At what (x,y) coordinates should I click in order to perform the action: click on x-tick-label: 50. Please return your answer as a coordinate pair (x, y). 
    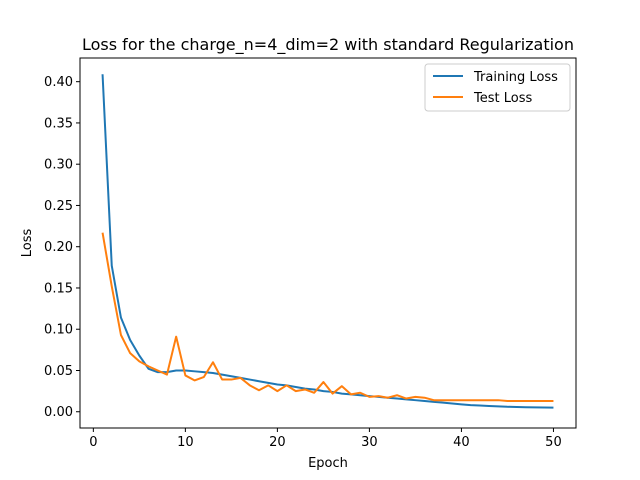
    Looking at the image, I should click on (553, 442).